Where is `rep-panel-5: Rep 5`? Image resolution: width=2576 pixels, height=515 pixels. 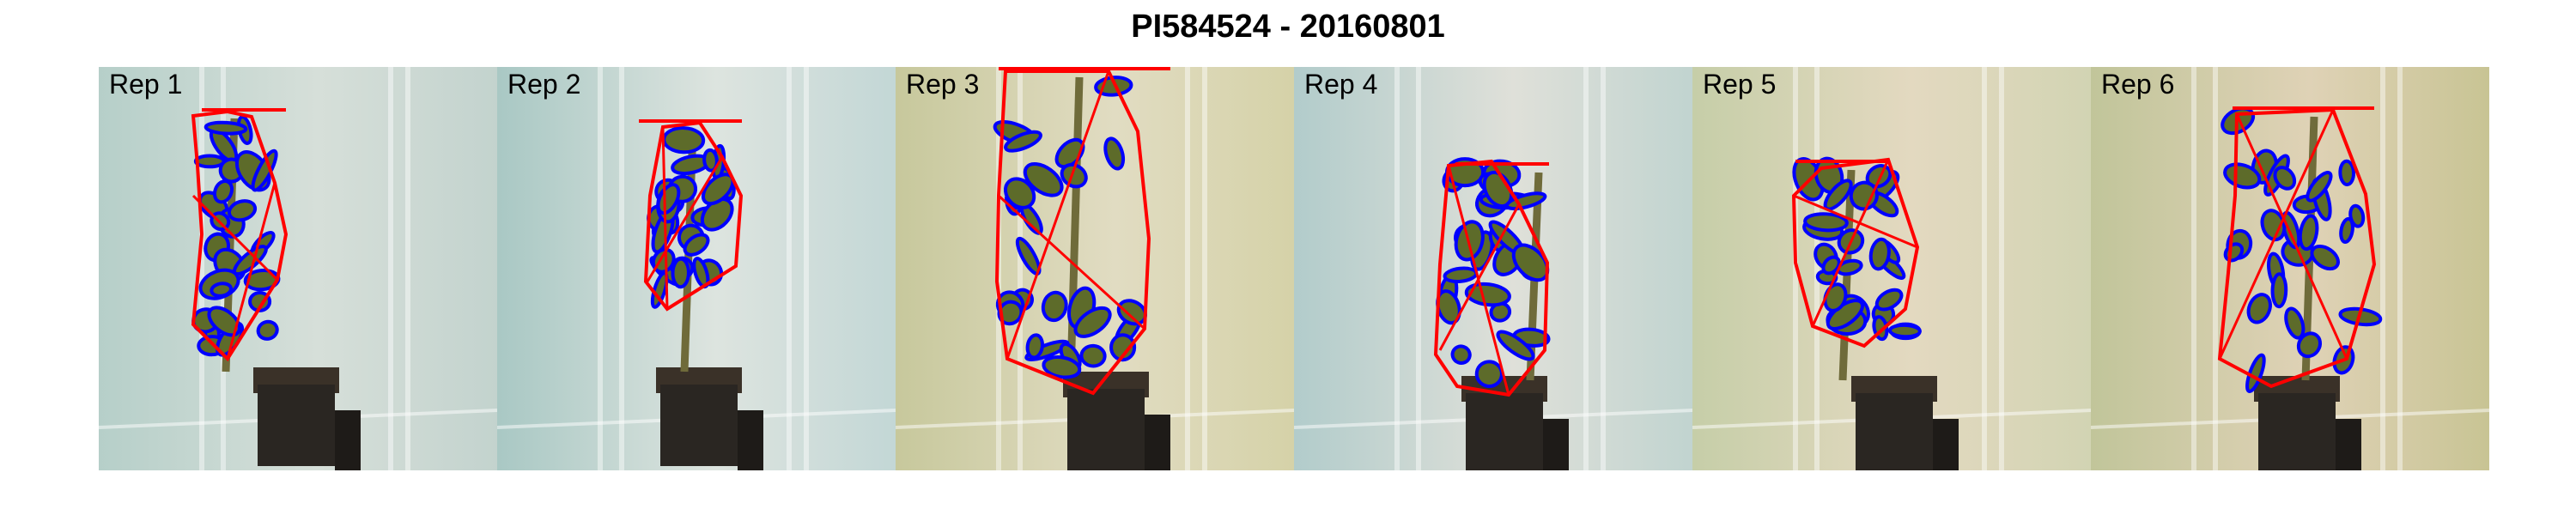 rep-panel-5: Rep 5 is located at coordinates (1892, 268).